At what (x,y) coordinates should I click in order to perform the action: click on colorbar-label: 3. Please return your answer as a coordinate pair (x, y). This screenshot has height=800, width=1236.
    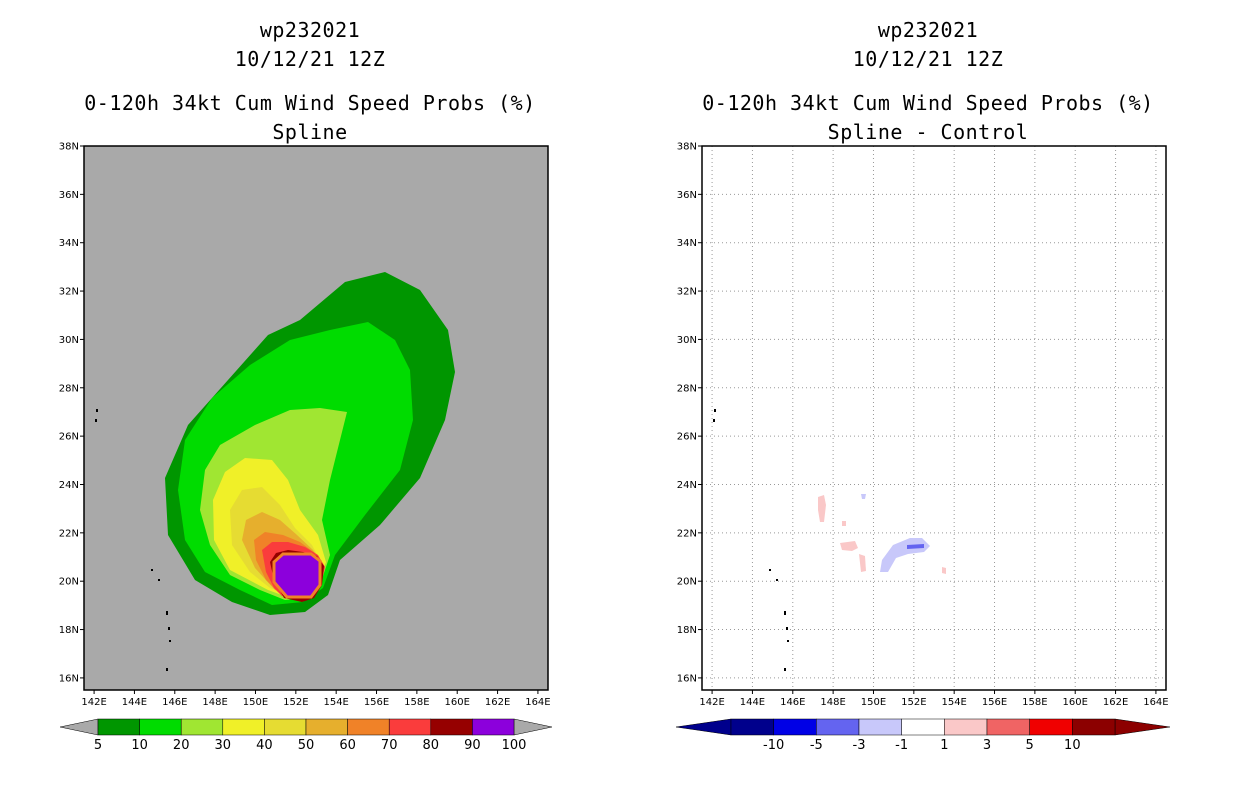
    Looking at the image, I should click on (987, 745).